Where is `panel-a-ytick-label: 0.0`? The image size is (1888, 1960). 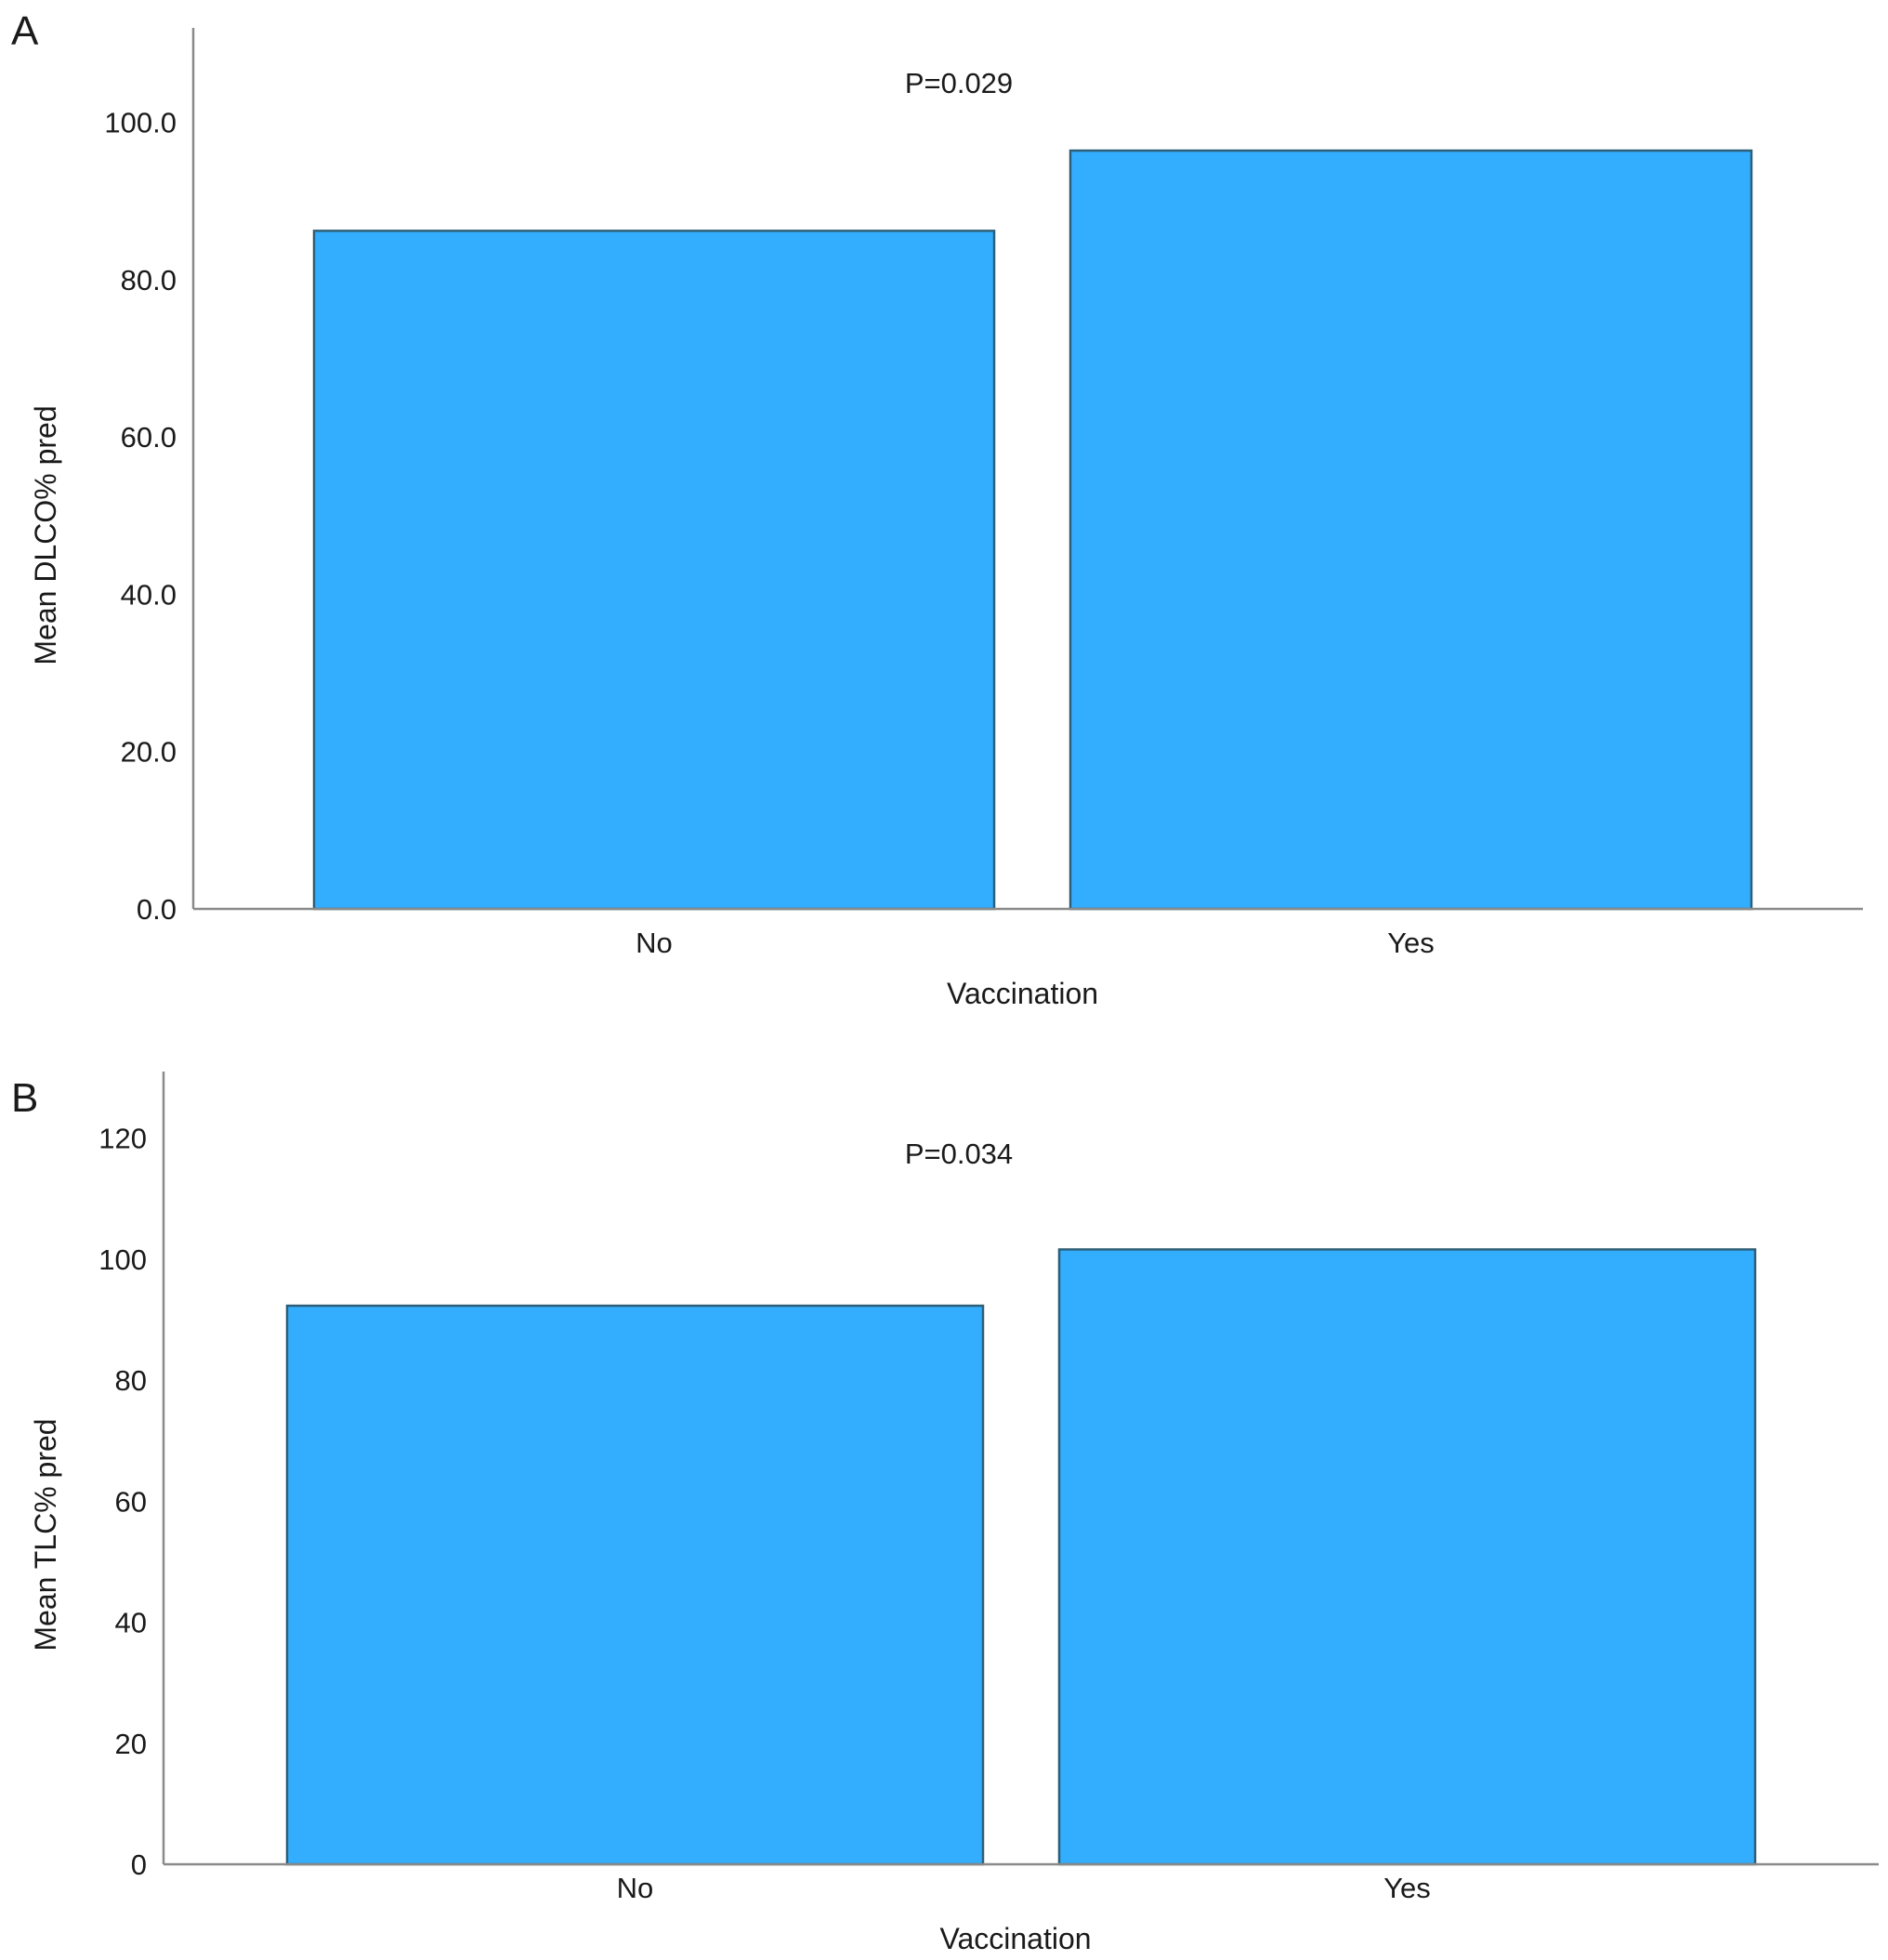
panel-a-ytick-label: 0.0 is located at coordinates (157, 909).